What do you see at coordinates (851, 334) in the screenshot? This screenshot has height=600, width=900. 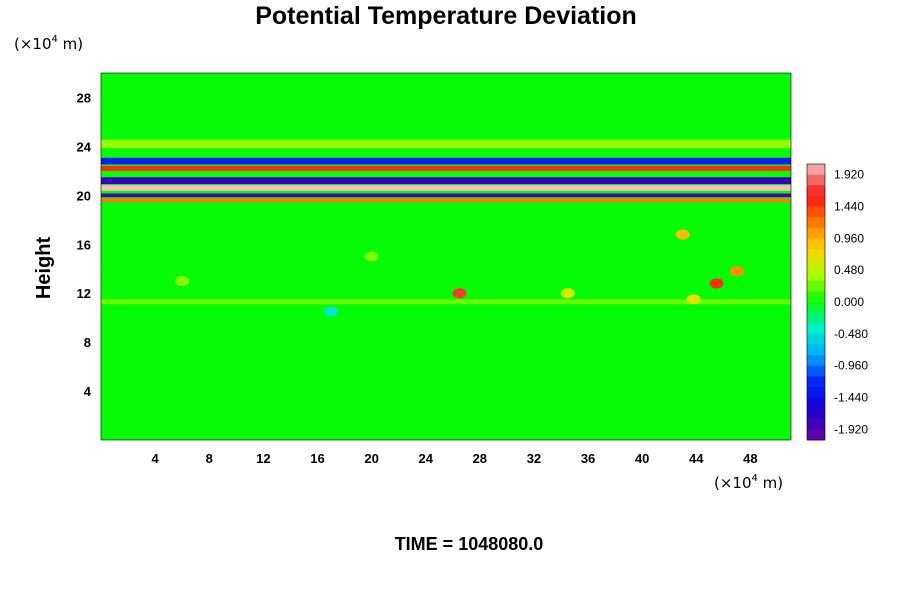 I see `colorbar-tick-label: -0.480` at bounding box center [851, 334].